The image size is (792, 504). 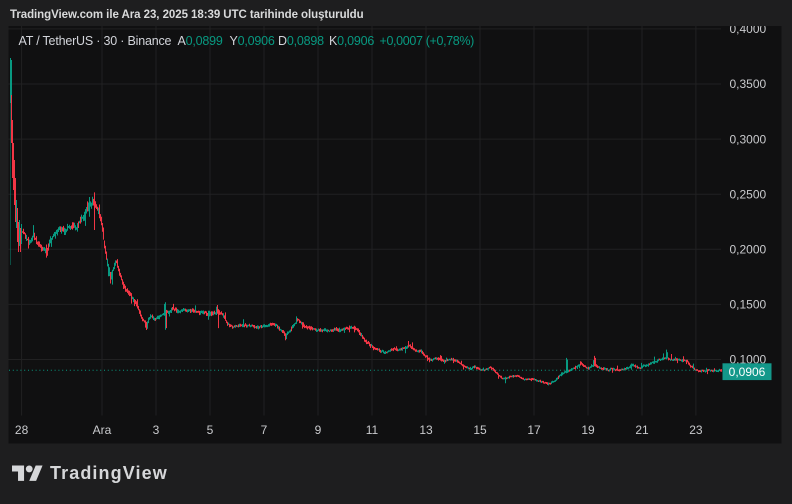 What do you see at coordinates (748, 360) in the screenshot?
I see `svg-text: 0,1000` at bounding box center [748, 360].